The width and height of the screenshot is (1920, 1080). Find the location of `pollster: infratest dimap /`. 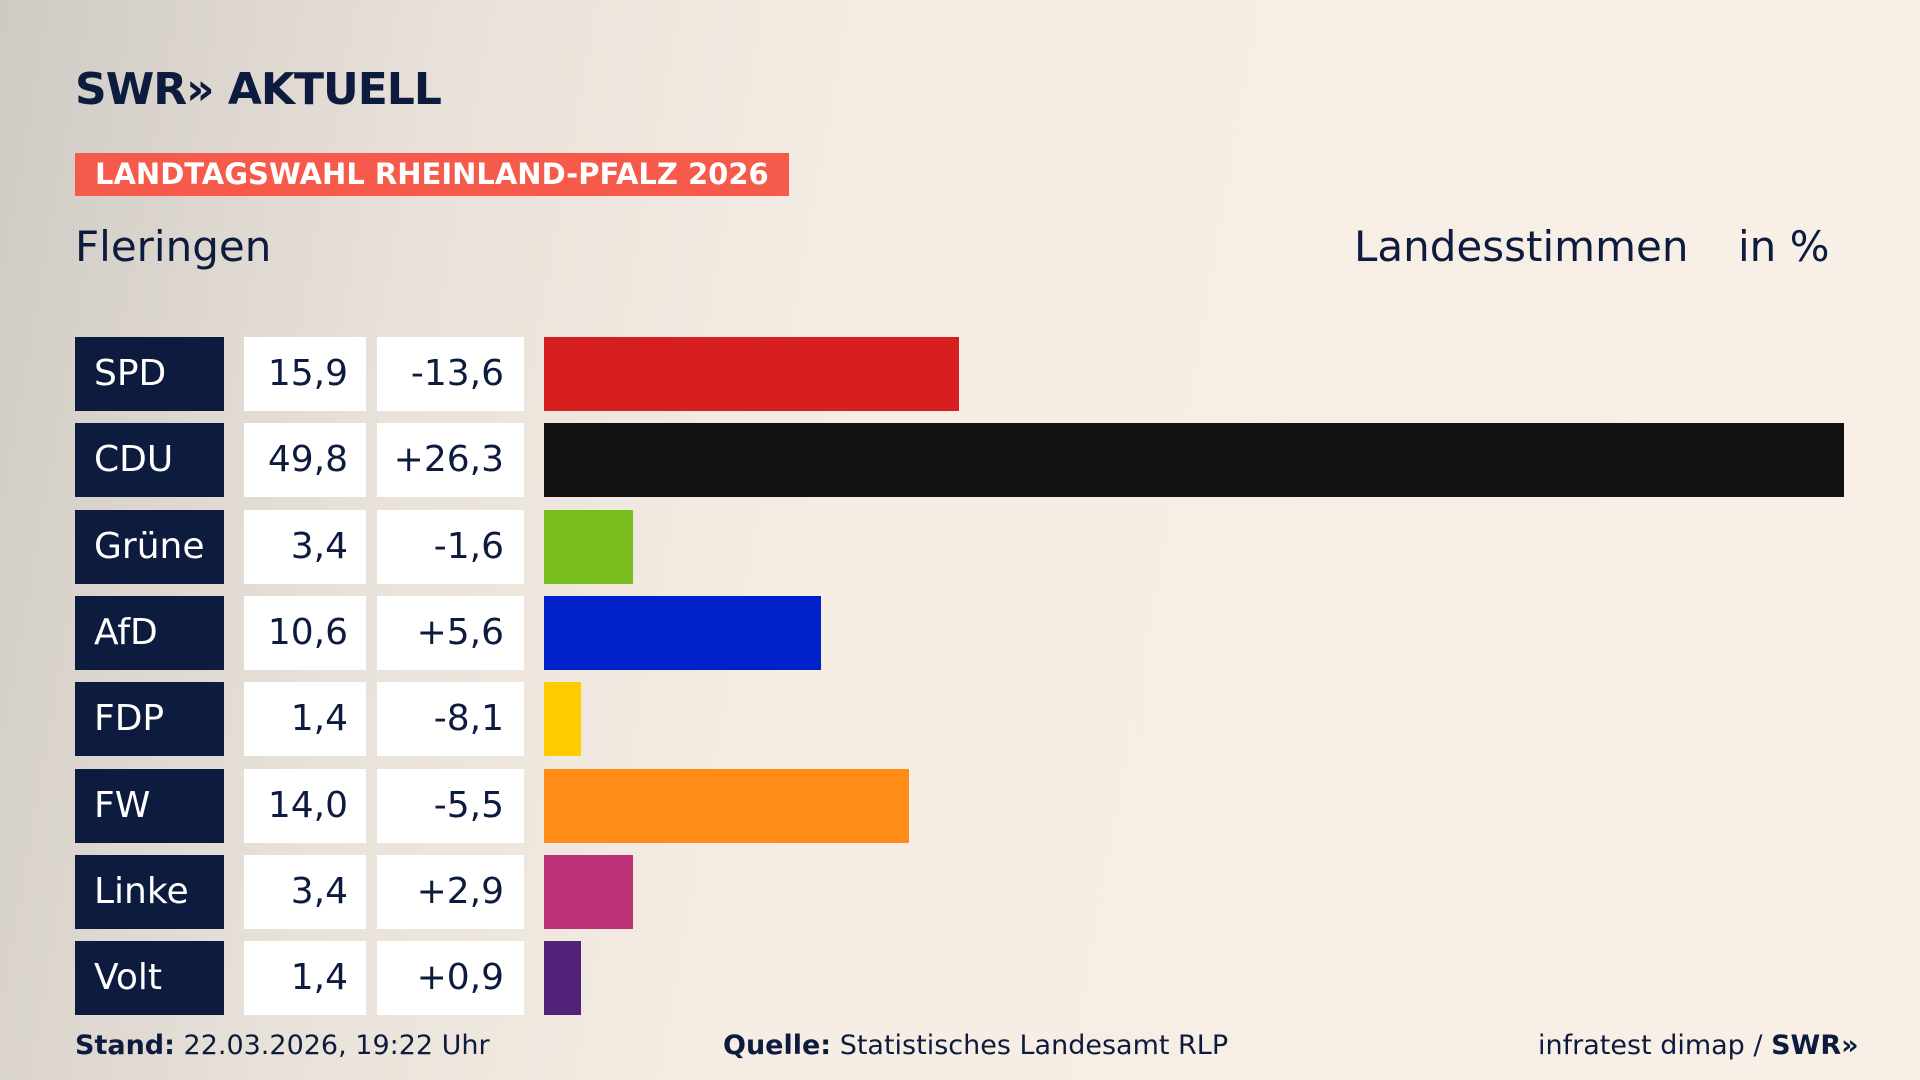

pollster: infratest dimap / is located at coordinates (1650, 1045).